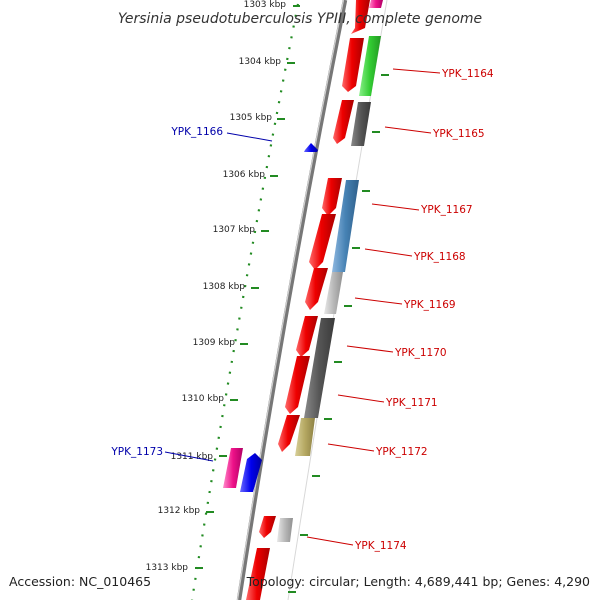 This screenshot has height=600, width=600. I want to click on gene-cds-1173b, so click(251, 472).